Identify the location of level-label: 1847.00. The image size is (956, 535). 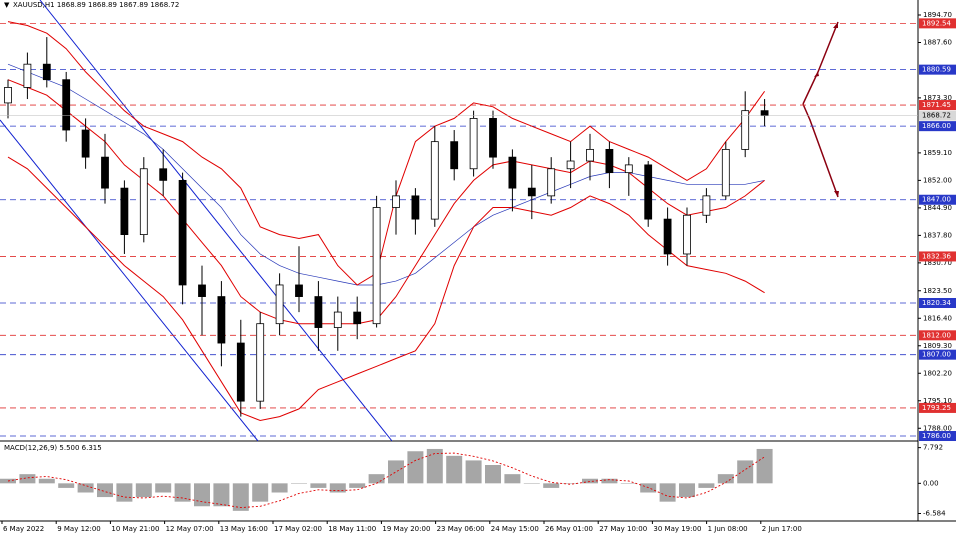
(936, 200).